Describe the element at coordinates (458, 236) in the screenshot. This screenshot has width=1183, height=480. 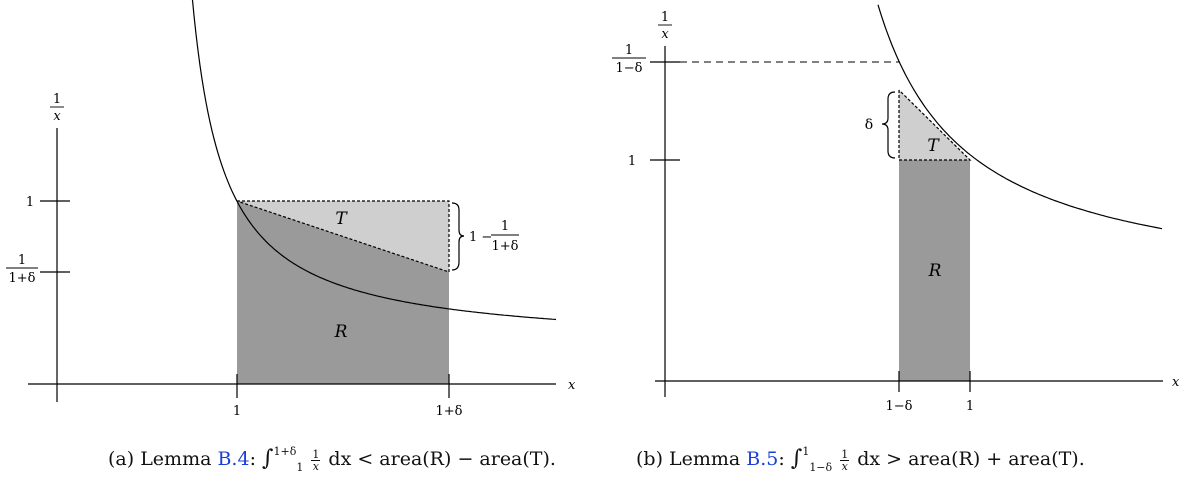
I see `brace-a` at that location.